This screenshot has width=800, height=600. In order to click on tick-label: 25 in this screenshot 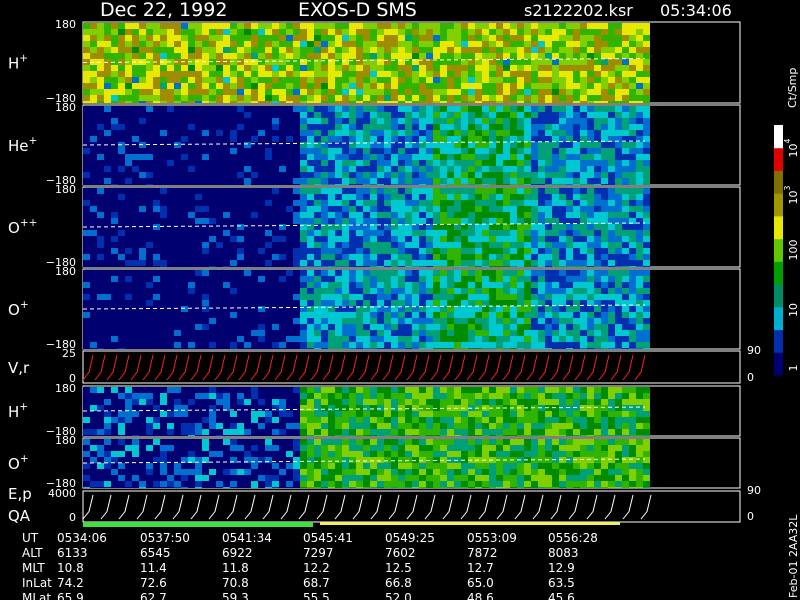, I will do `click(69, 353)`.